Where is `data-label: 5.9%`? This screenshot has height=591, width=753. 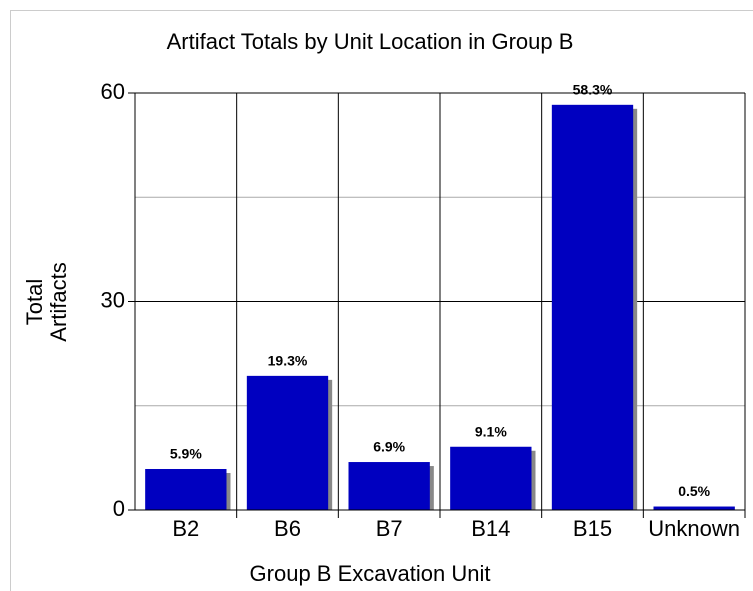 data-label: 5.9% is located at coordinates (186, 454).